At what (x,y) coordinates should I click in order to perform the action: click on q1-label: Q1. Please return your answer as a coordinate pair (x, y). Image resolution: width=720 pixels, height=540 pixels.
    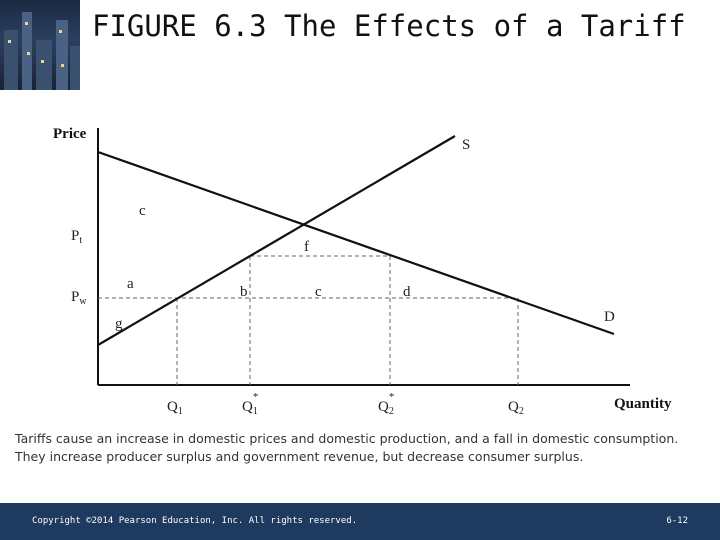
    Looking at the image, I should click on (175, 408).